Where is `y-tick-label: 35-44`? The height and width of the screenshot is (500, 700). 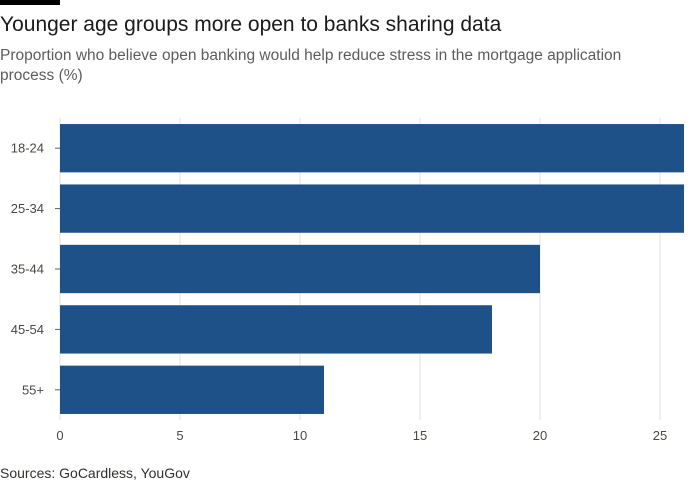
y-tick-label: 35-44 is located at coordinates (27, 269).